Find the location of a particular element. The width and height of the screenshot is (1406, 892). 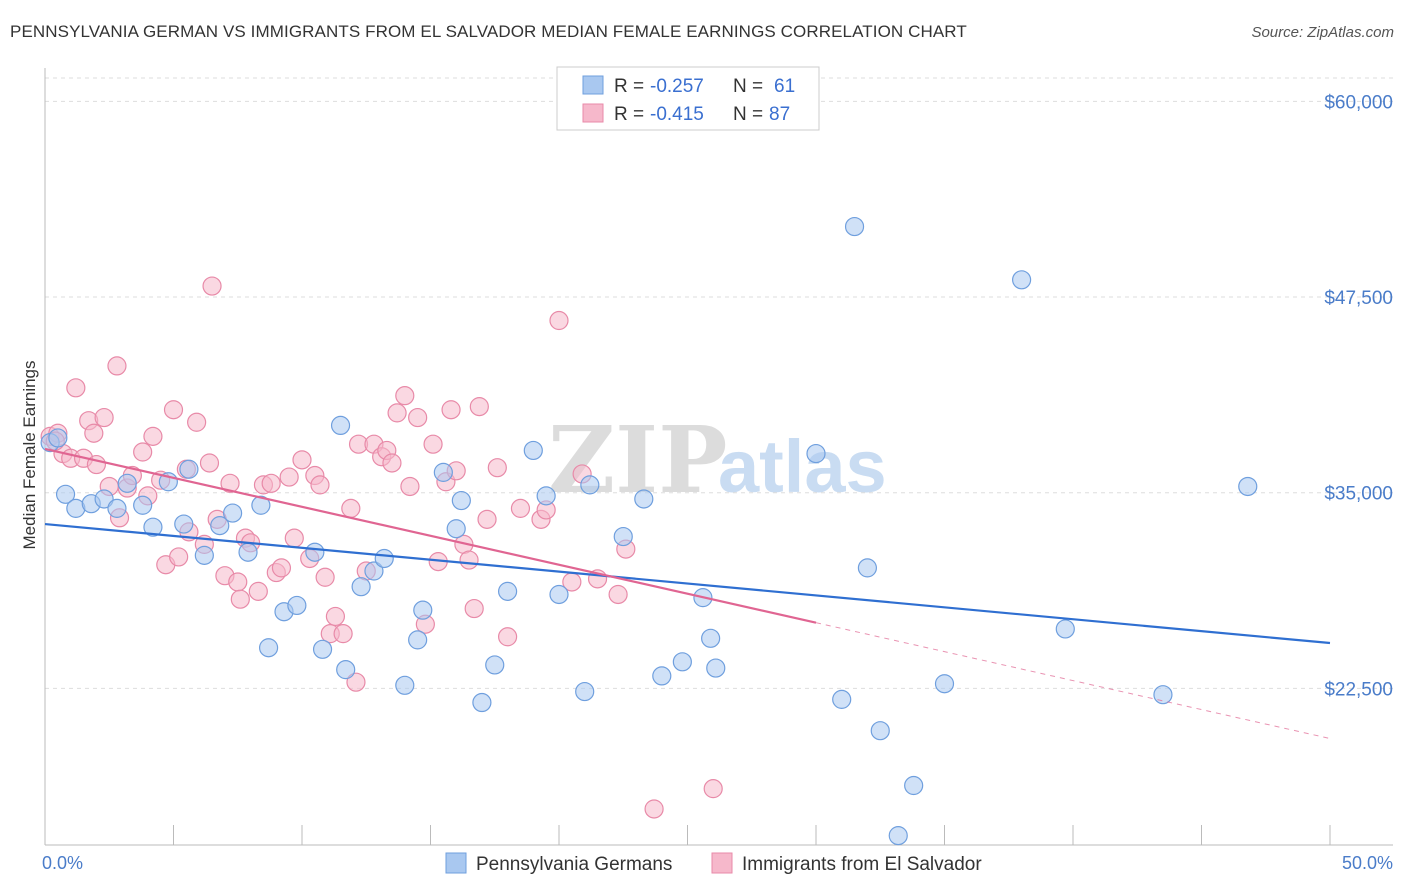

legend-n-label-blue: N = is located at coordinates (748, 86).